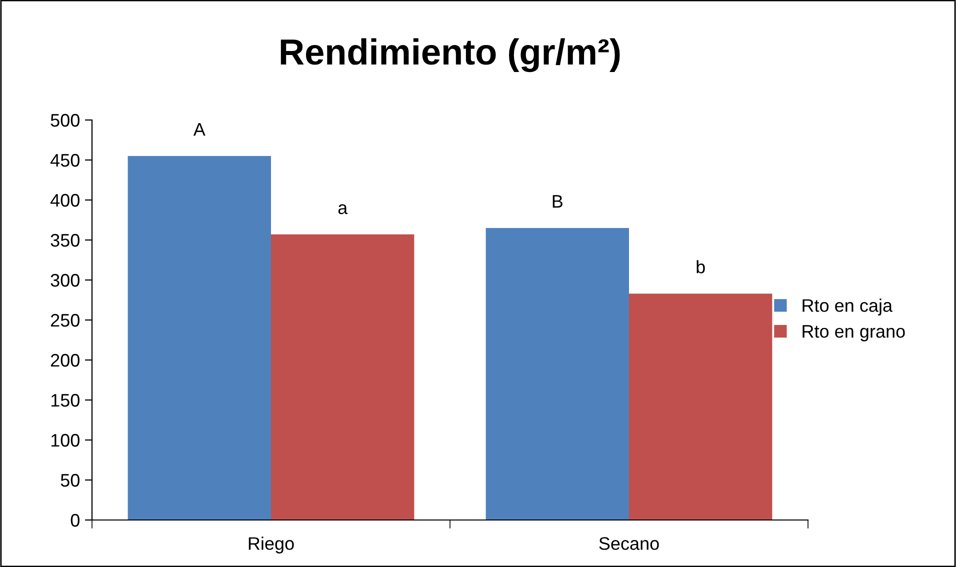  Describe the element at coordinates (557, 201) in the screenshot. I see `annotation: B` at that location.